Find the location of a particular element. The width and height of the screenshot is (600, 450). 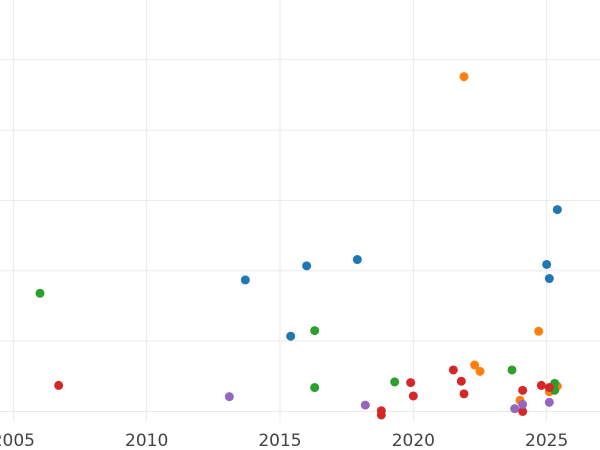

x-axis-ticks: 2005 2010 2015 2020 2025 is located at coordinates (284, 440).